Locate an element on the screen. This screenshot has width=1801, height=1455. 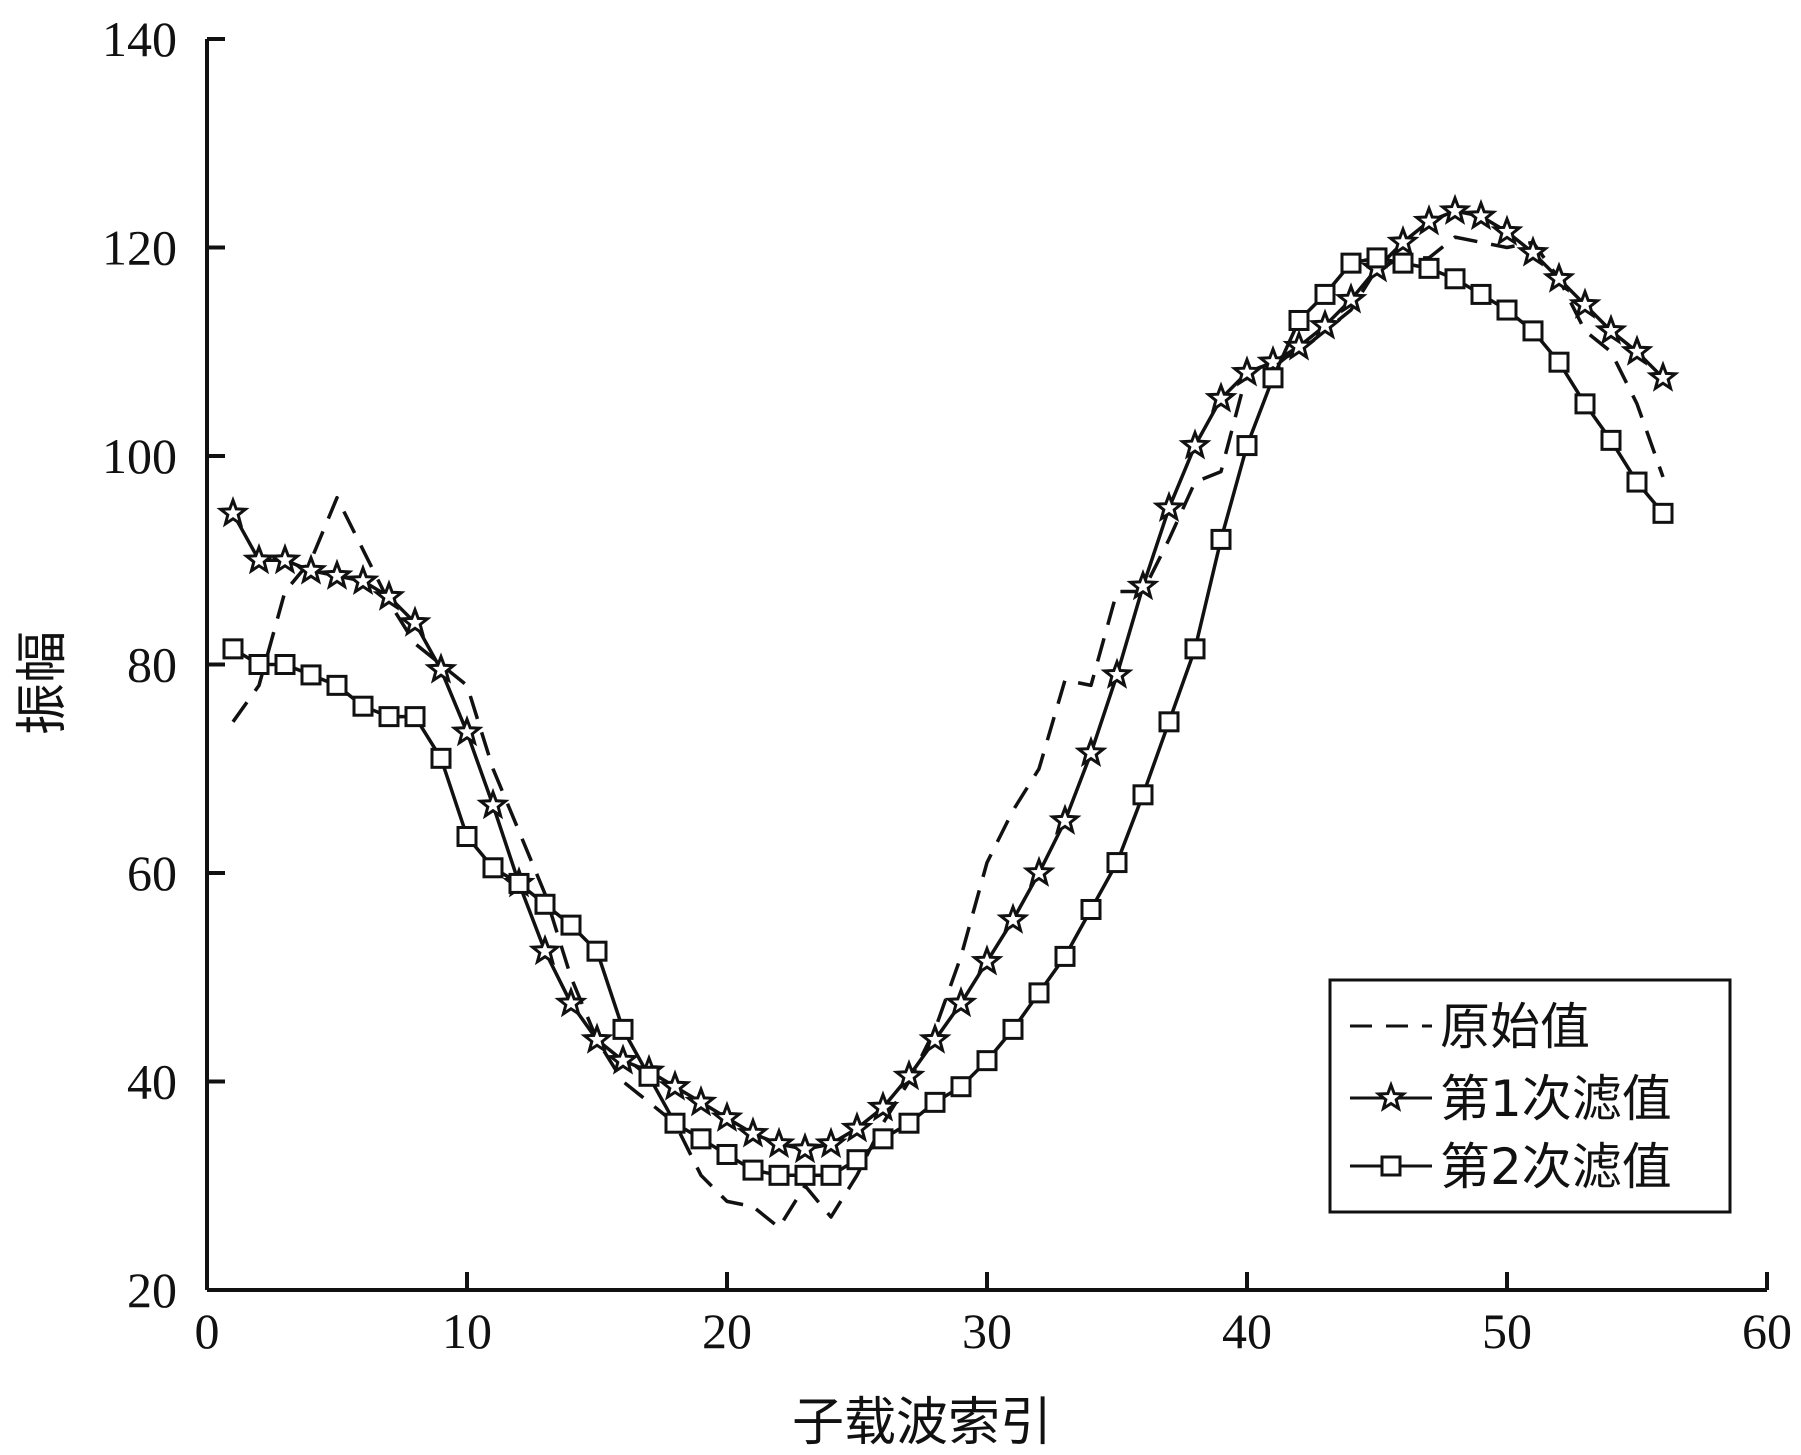
legend-label-raw: 原始值 is located at coordinates (1515, 1027).